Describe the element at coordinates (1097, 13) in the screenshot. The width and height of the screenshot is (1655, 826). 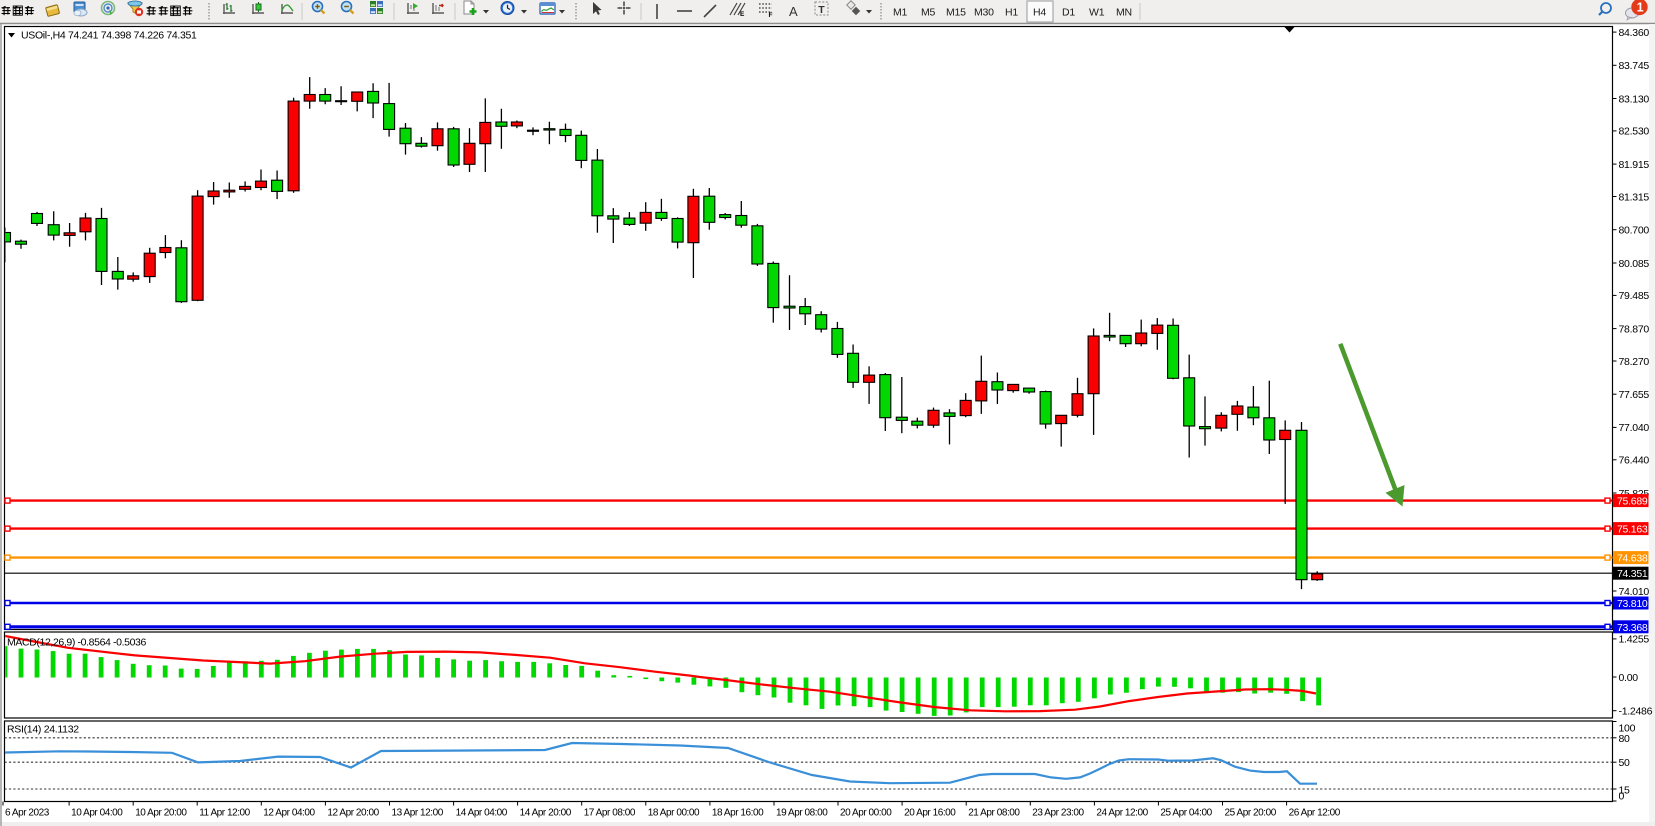
I see `svg-text: W1` at that location.